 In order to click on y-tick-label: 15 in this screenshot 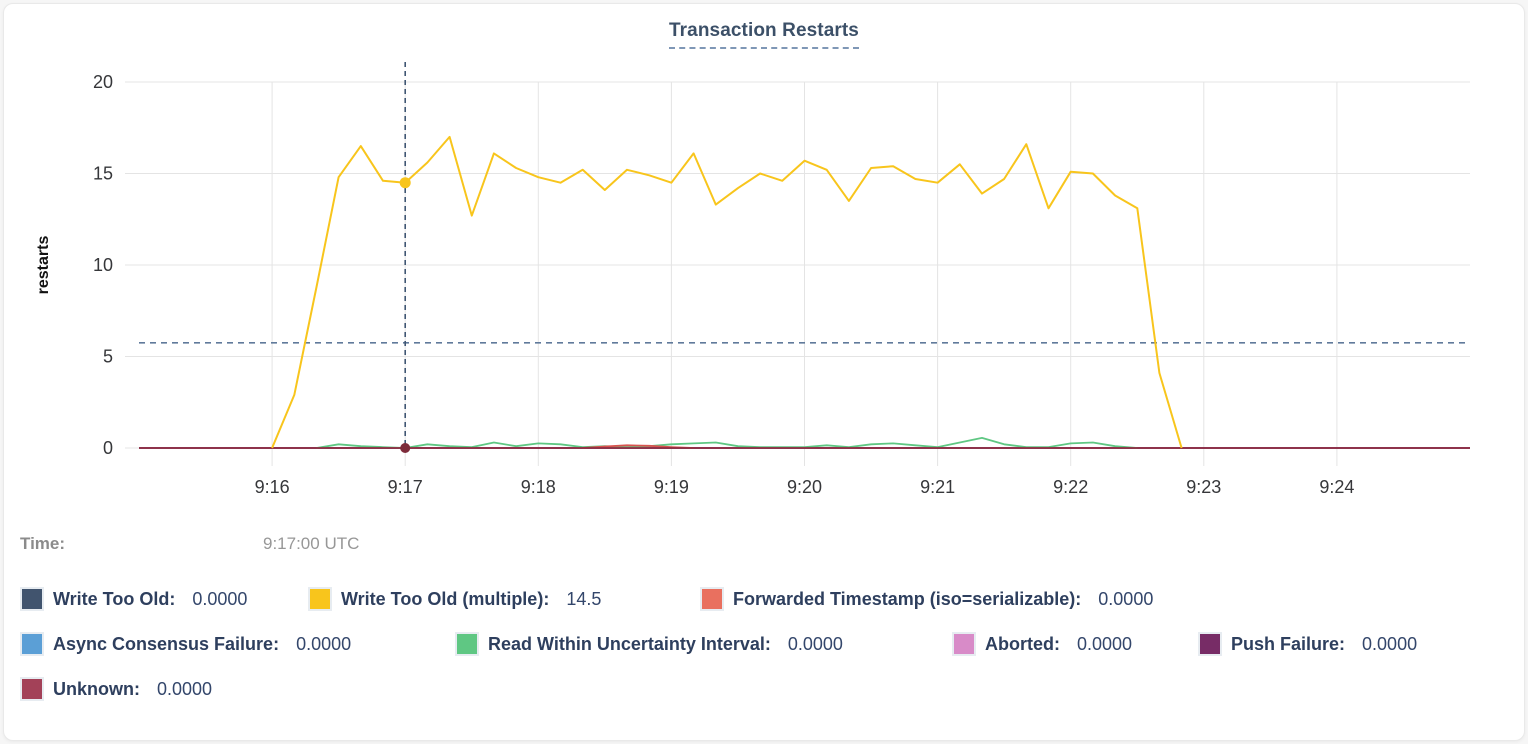, I will do `click(103, 174)`.